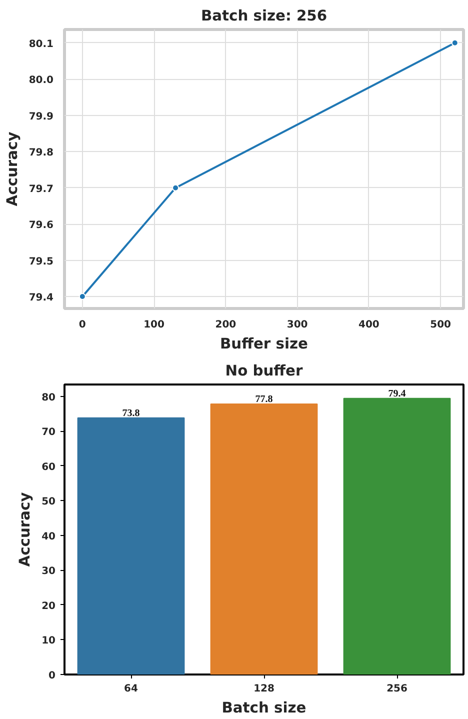  I want to click on y-tick-label: 79.4, so click(41, 298).